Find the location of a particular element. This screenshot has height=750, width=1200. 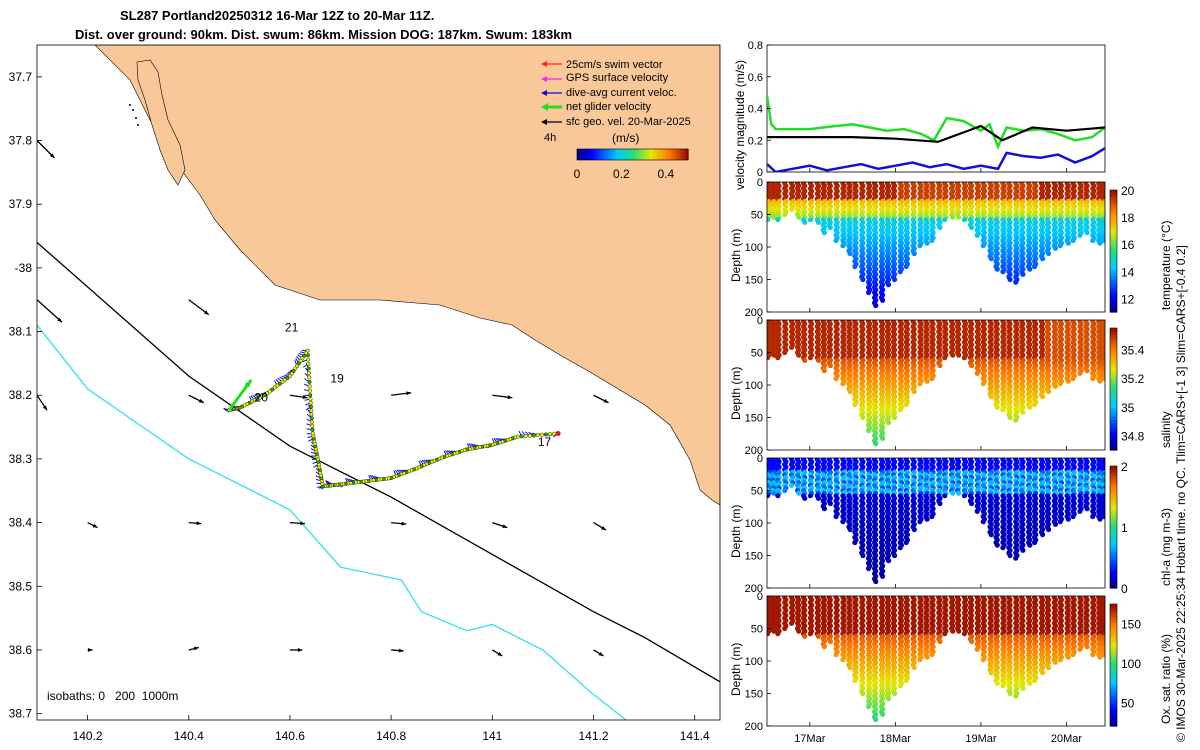

geo-vector-head is located at coordinates (601, 653).